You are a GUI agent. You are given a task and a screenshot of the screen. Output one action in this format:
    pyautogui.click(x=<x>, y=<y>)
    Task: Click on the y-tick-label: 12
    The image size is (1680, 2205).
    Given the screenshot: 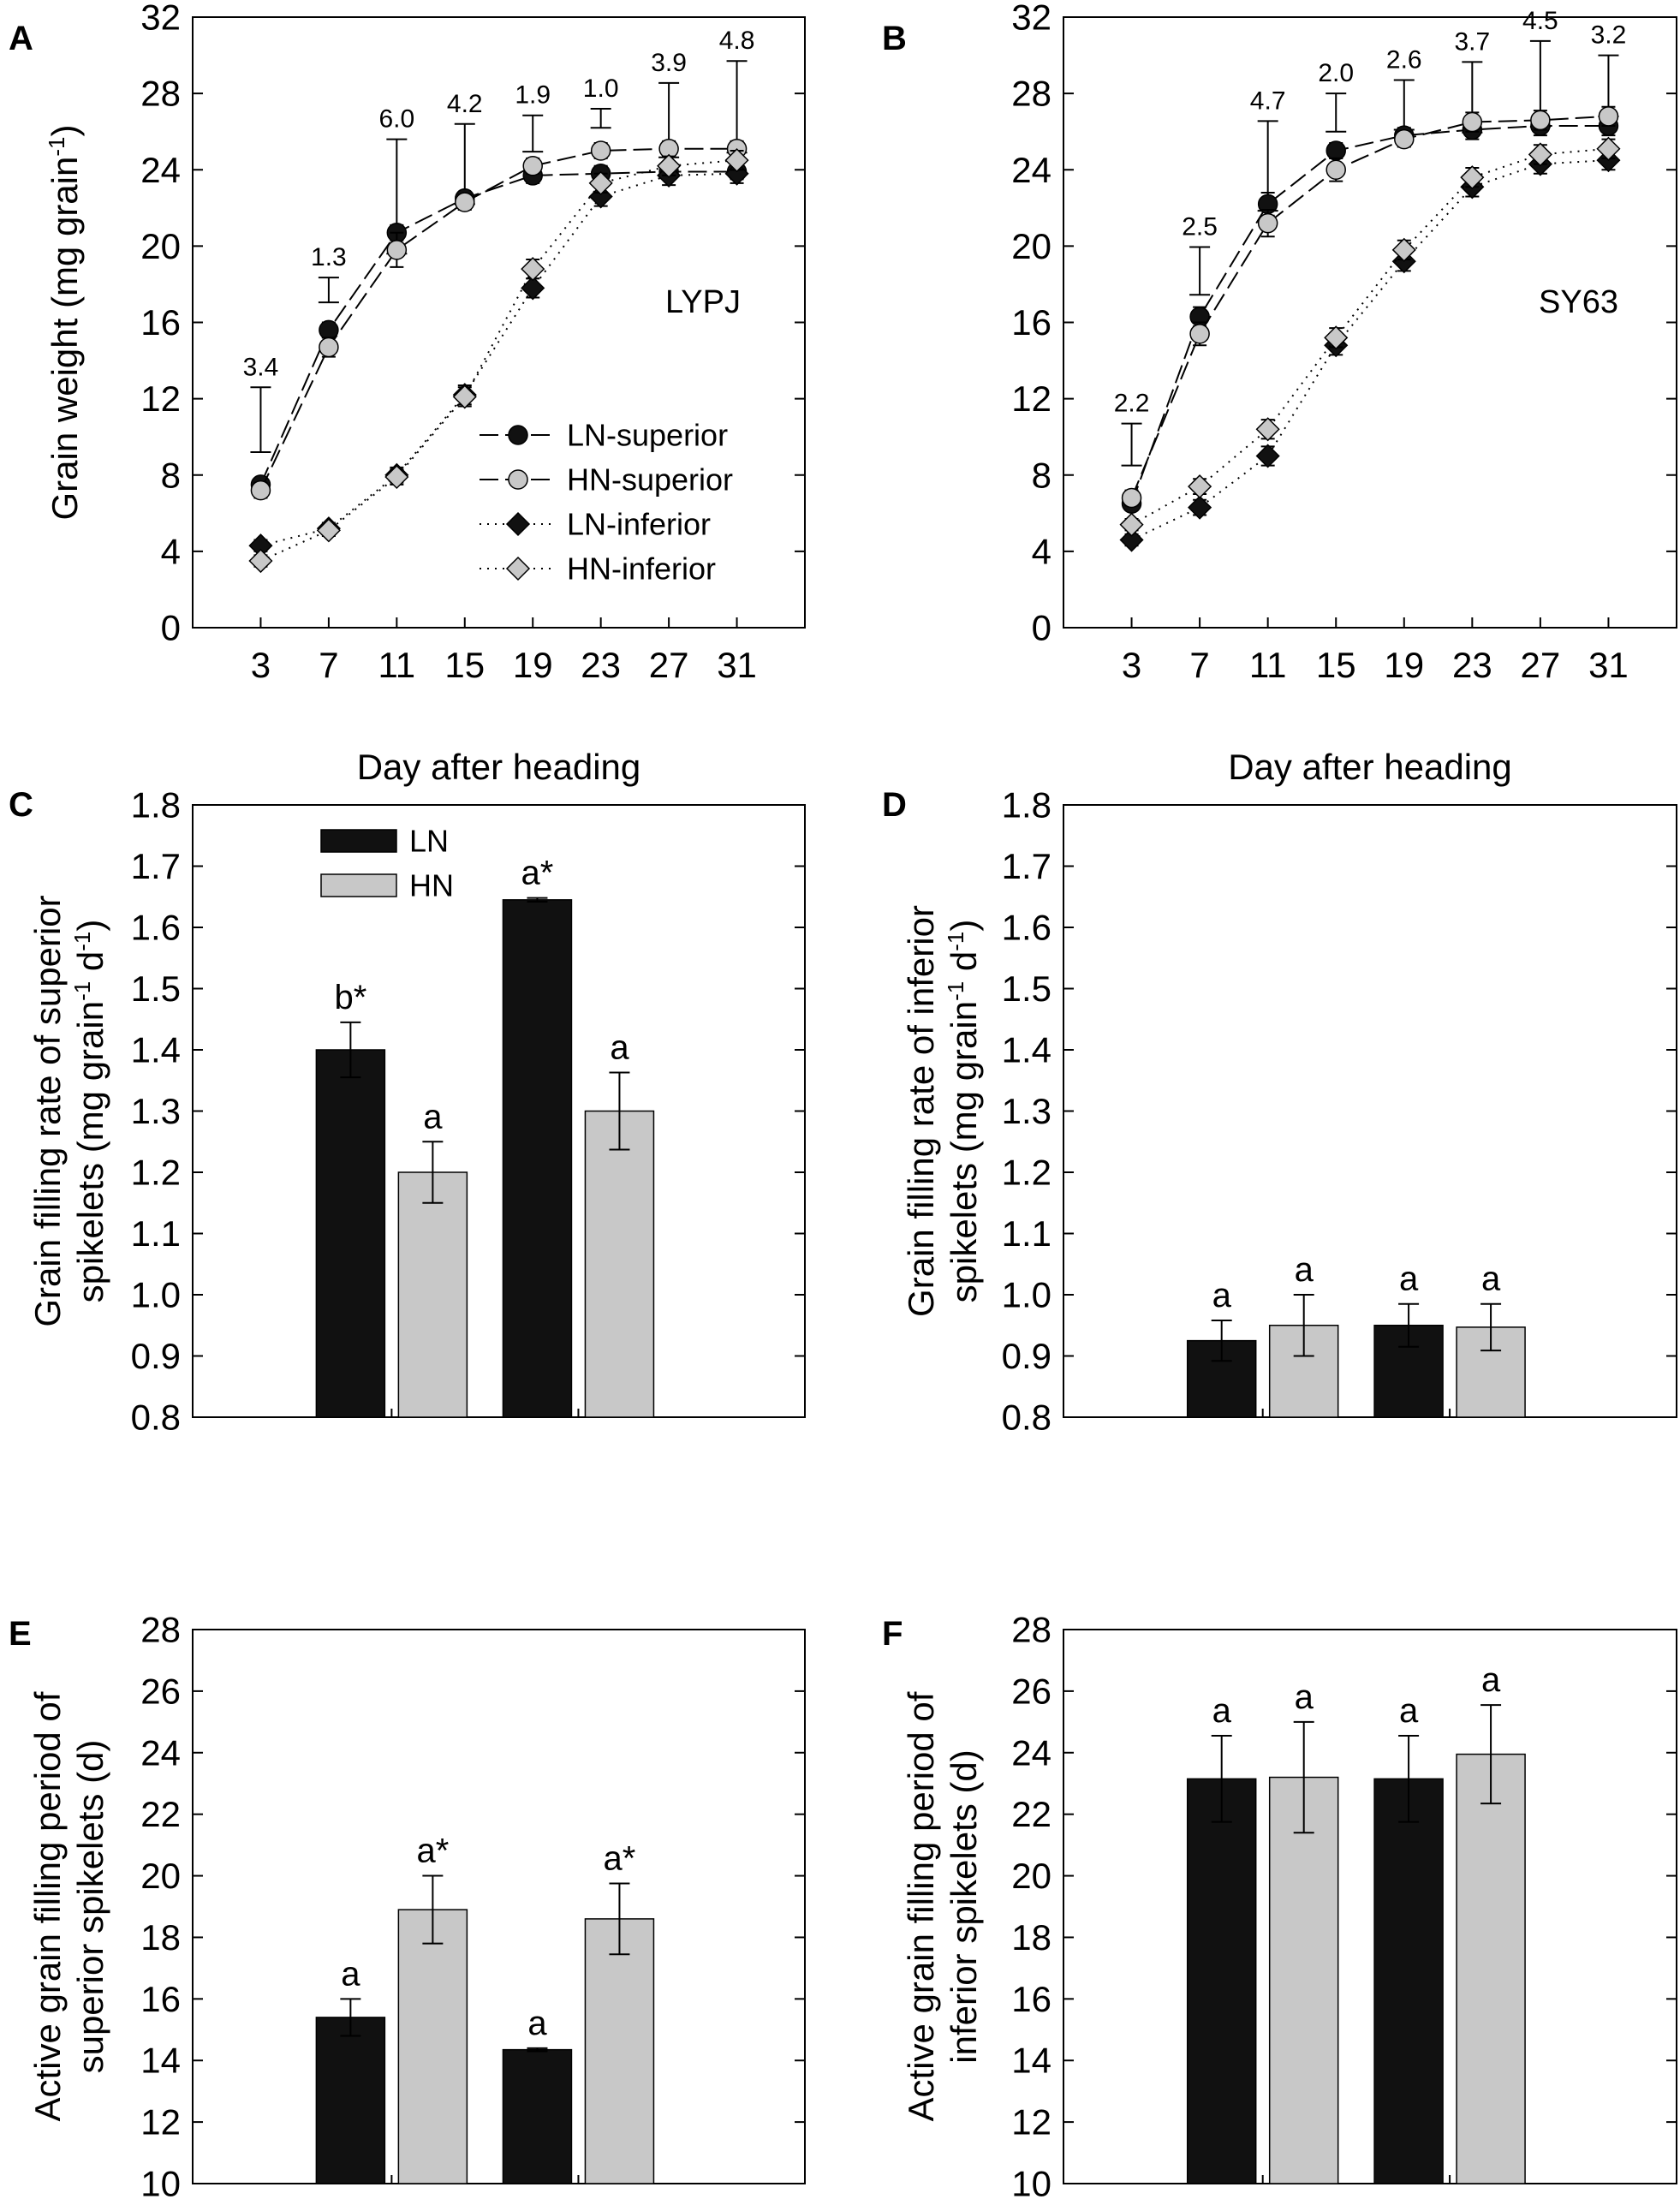 What is the action you would take?
    pyautogui.click(x=160, y=2122)
    